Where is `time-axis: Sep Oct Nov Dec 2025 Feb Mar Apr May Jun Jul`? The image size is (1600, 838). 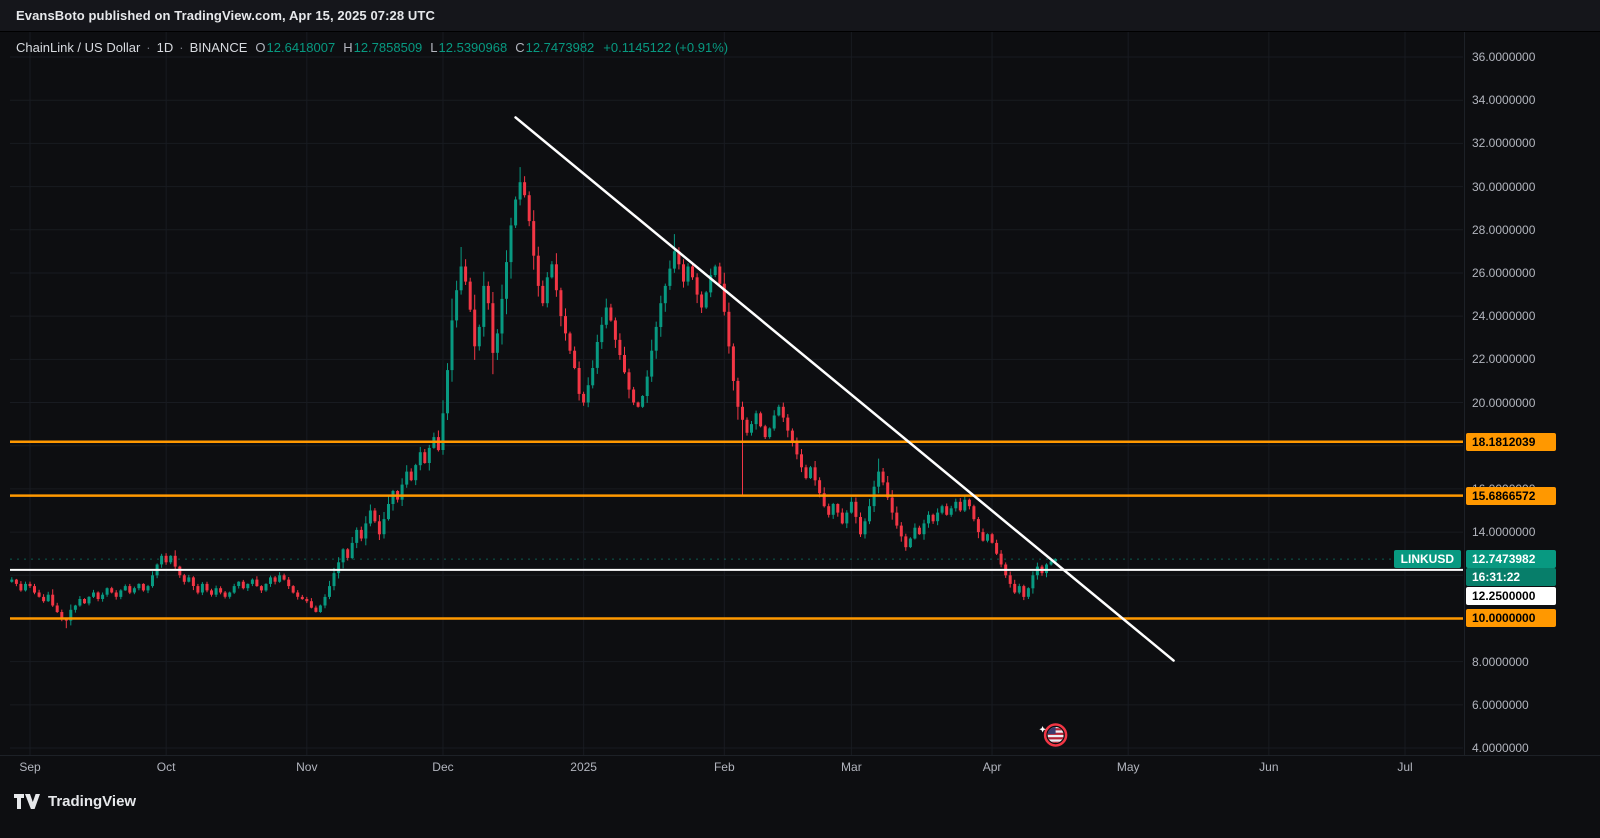 time-axis: Sep Oct Nov Dec 2025 Feb Mar Apr May Jun Jul is located at coordinates (800, 769).